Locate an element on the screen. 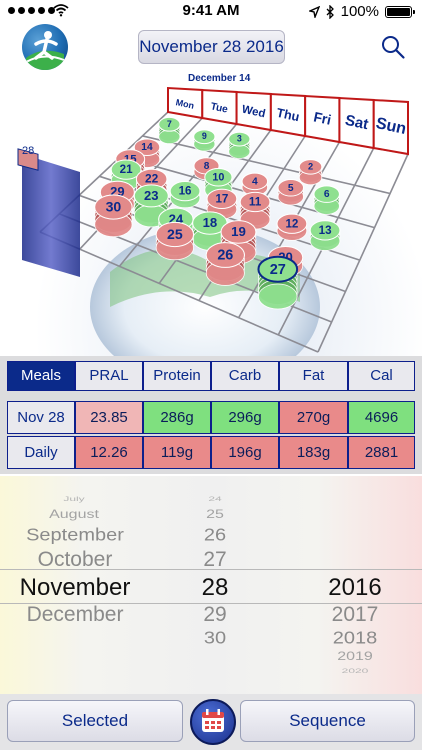 This screenshot has width=422, height=750. svg-text: Tue is located at coordinates (219, 108).